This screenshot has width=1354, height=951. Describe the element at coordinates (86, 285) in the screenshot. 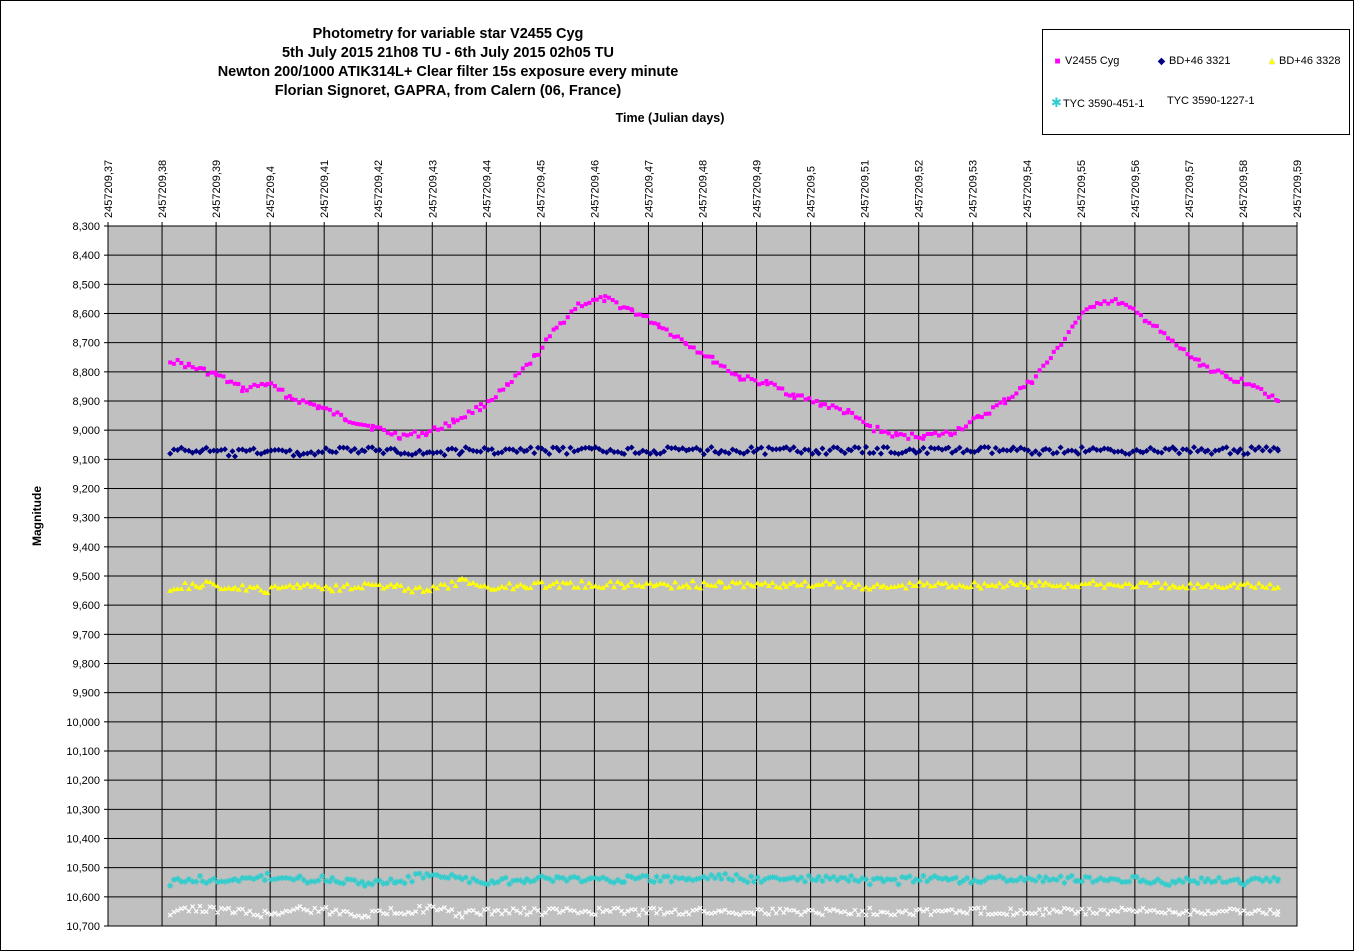

I see `y-tick-label: 8,500` at that location.